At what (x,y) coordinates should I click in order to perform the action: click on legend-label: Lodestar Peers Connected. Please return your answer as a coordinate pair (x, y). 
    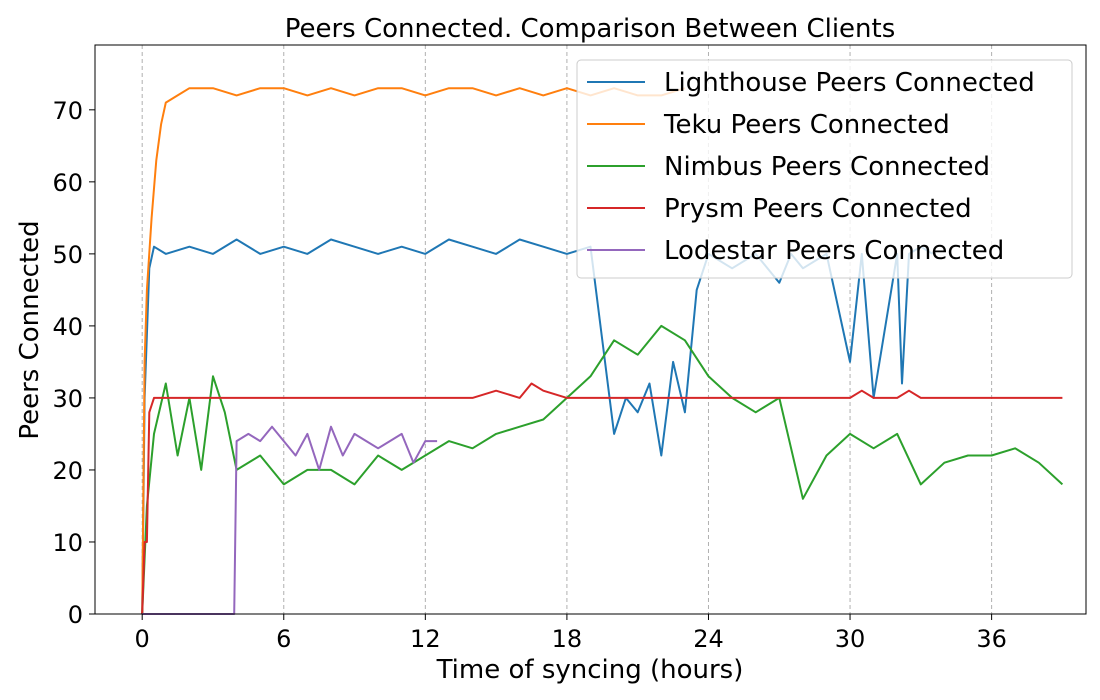
    Looking at the image, I should click on (834, 251).